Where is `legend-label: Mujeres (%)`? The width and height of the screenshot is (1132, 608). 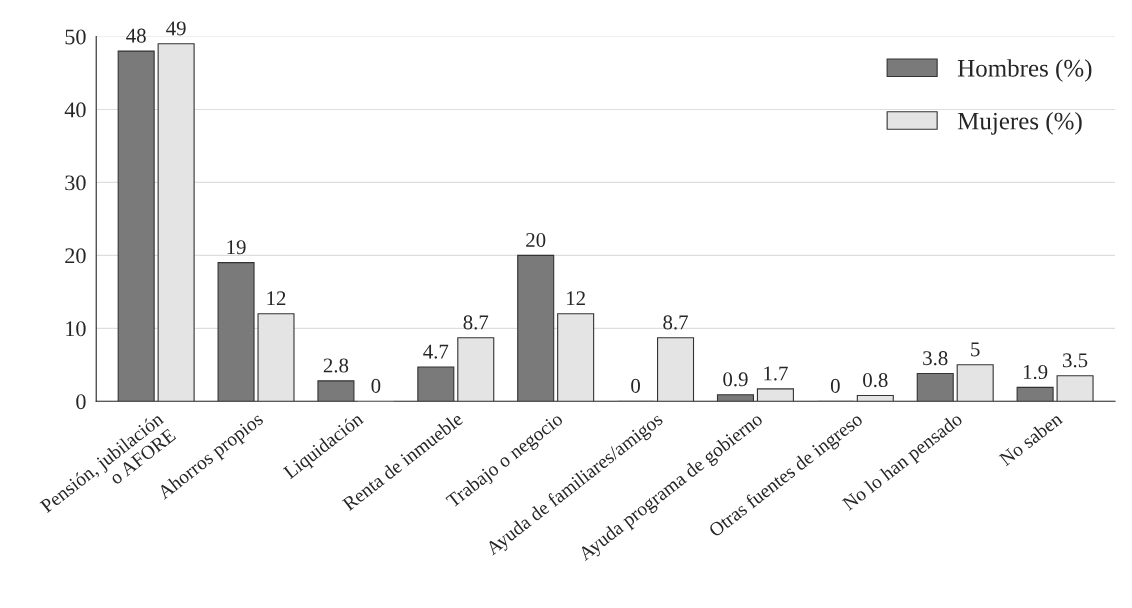
legend-label: Mujeres (%) is located at coordinates (1019, 123).